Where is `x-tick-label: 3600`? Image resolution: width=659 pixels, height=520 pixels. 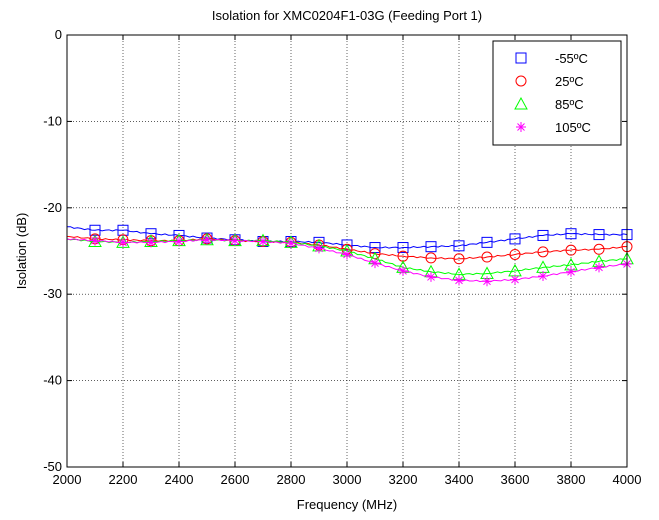 x-tick-label: 3600 is located at coordinates (515, 479).